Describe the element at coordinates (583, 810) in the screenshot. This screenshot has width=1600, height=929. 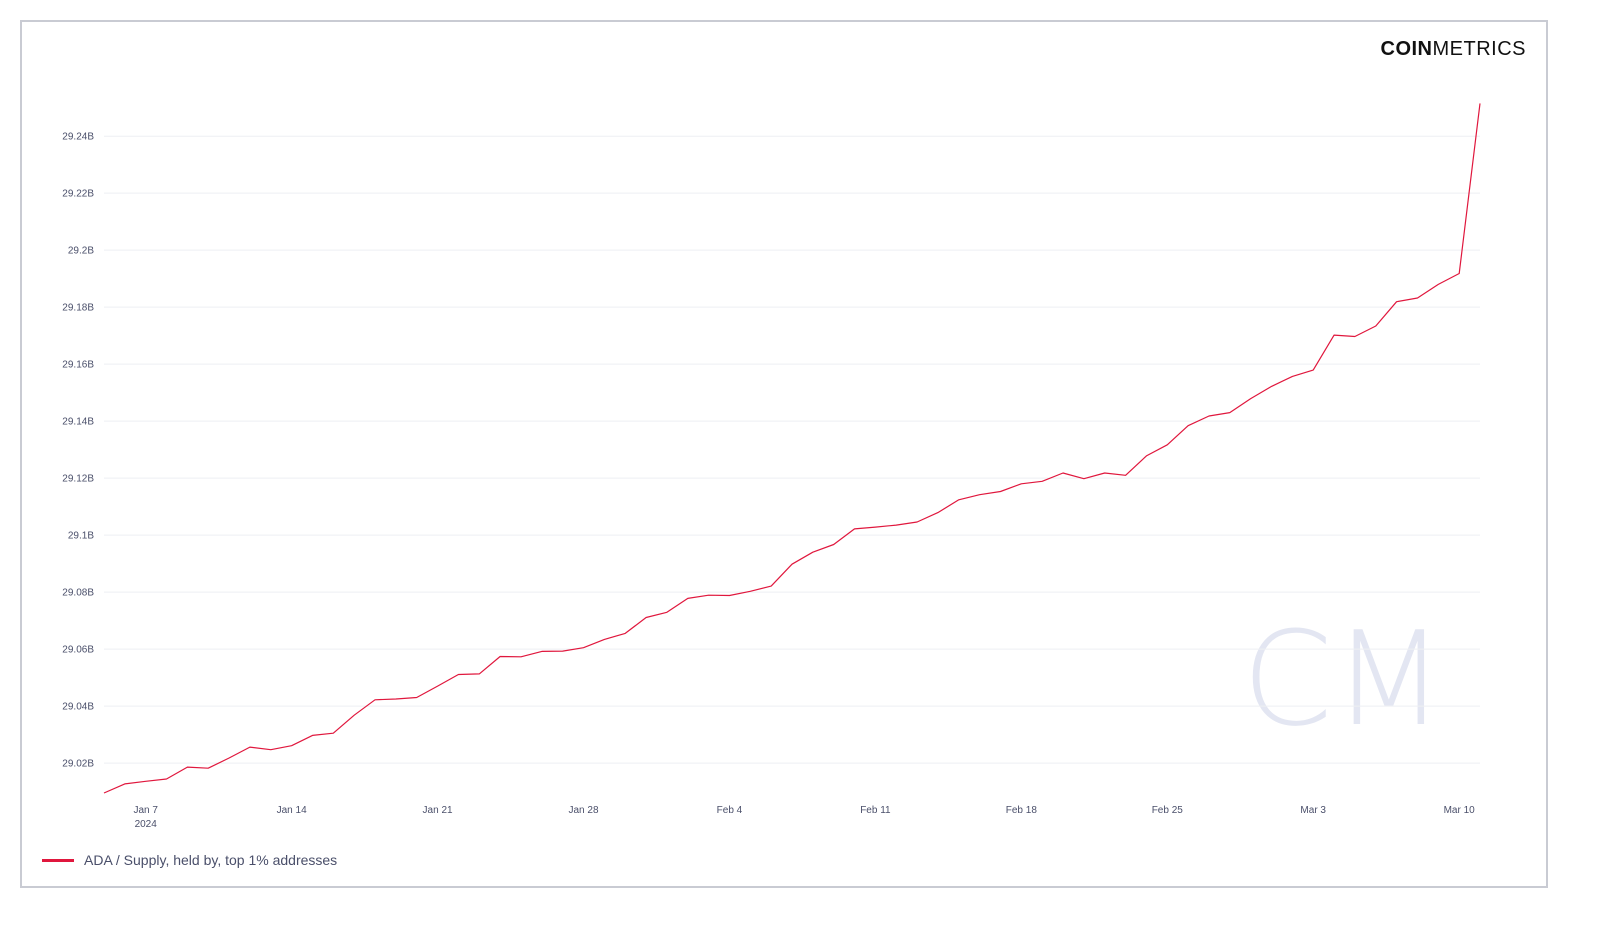
I see `x-tick-label: Jan 28` at that location.